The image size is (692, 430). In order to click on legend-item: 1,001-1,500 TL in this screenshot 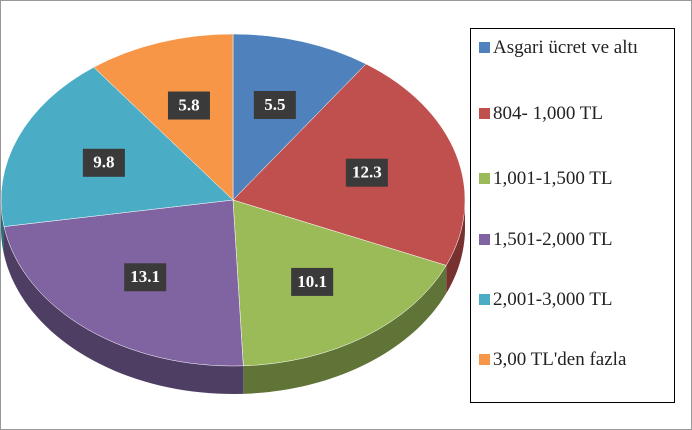, I will do `click(580, 178)`.